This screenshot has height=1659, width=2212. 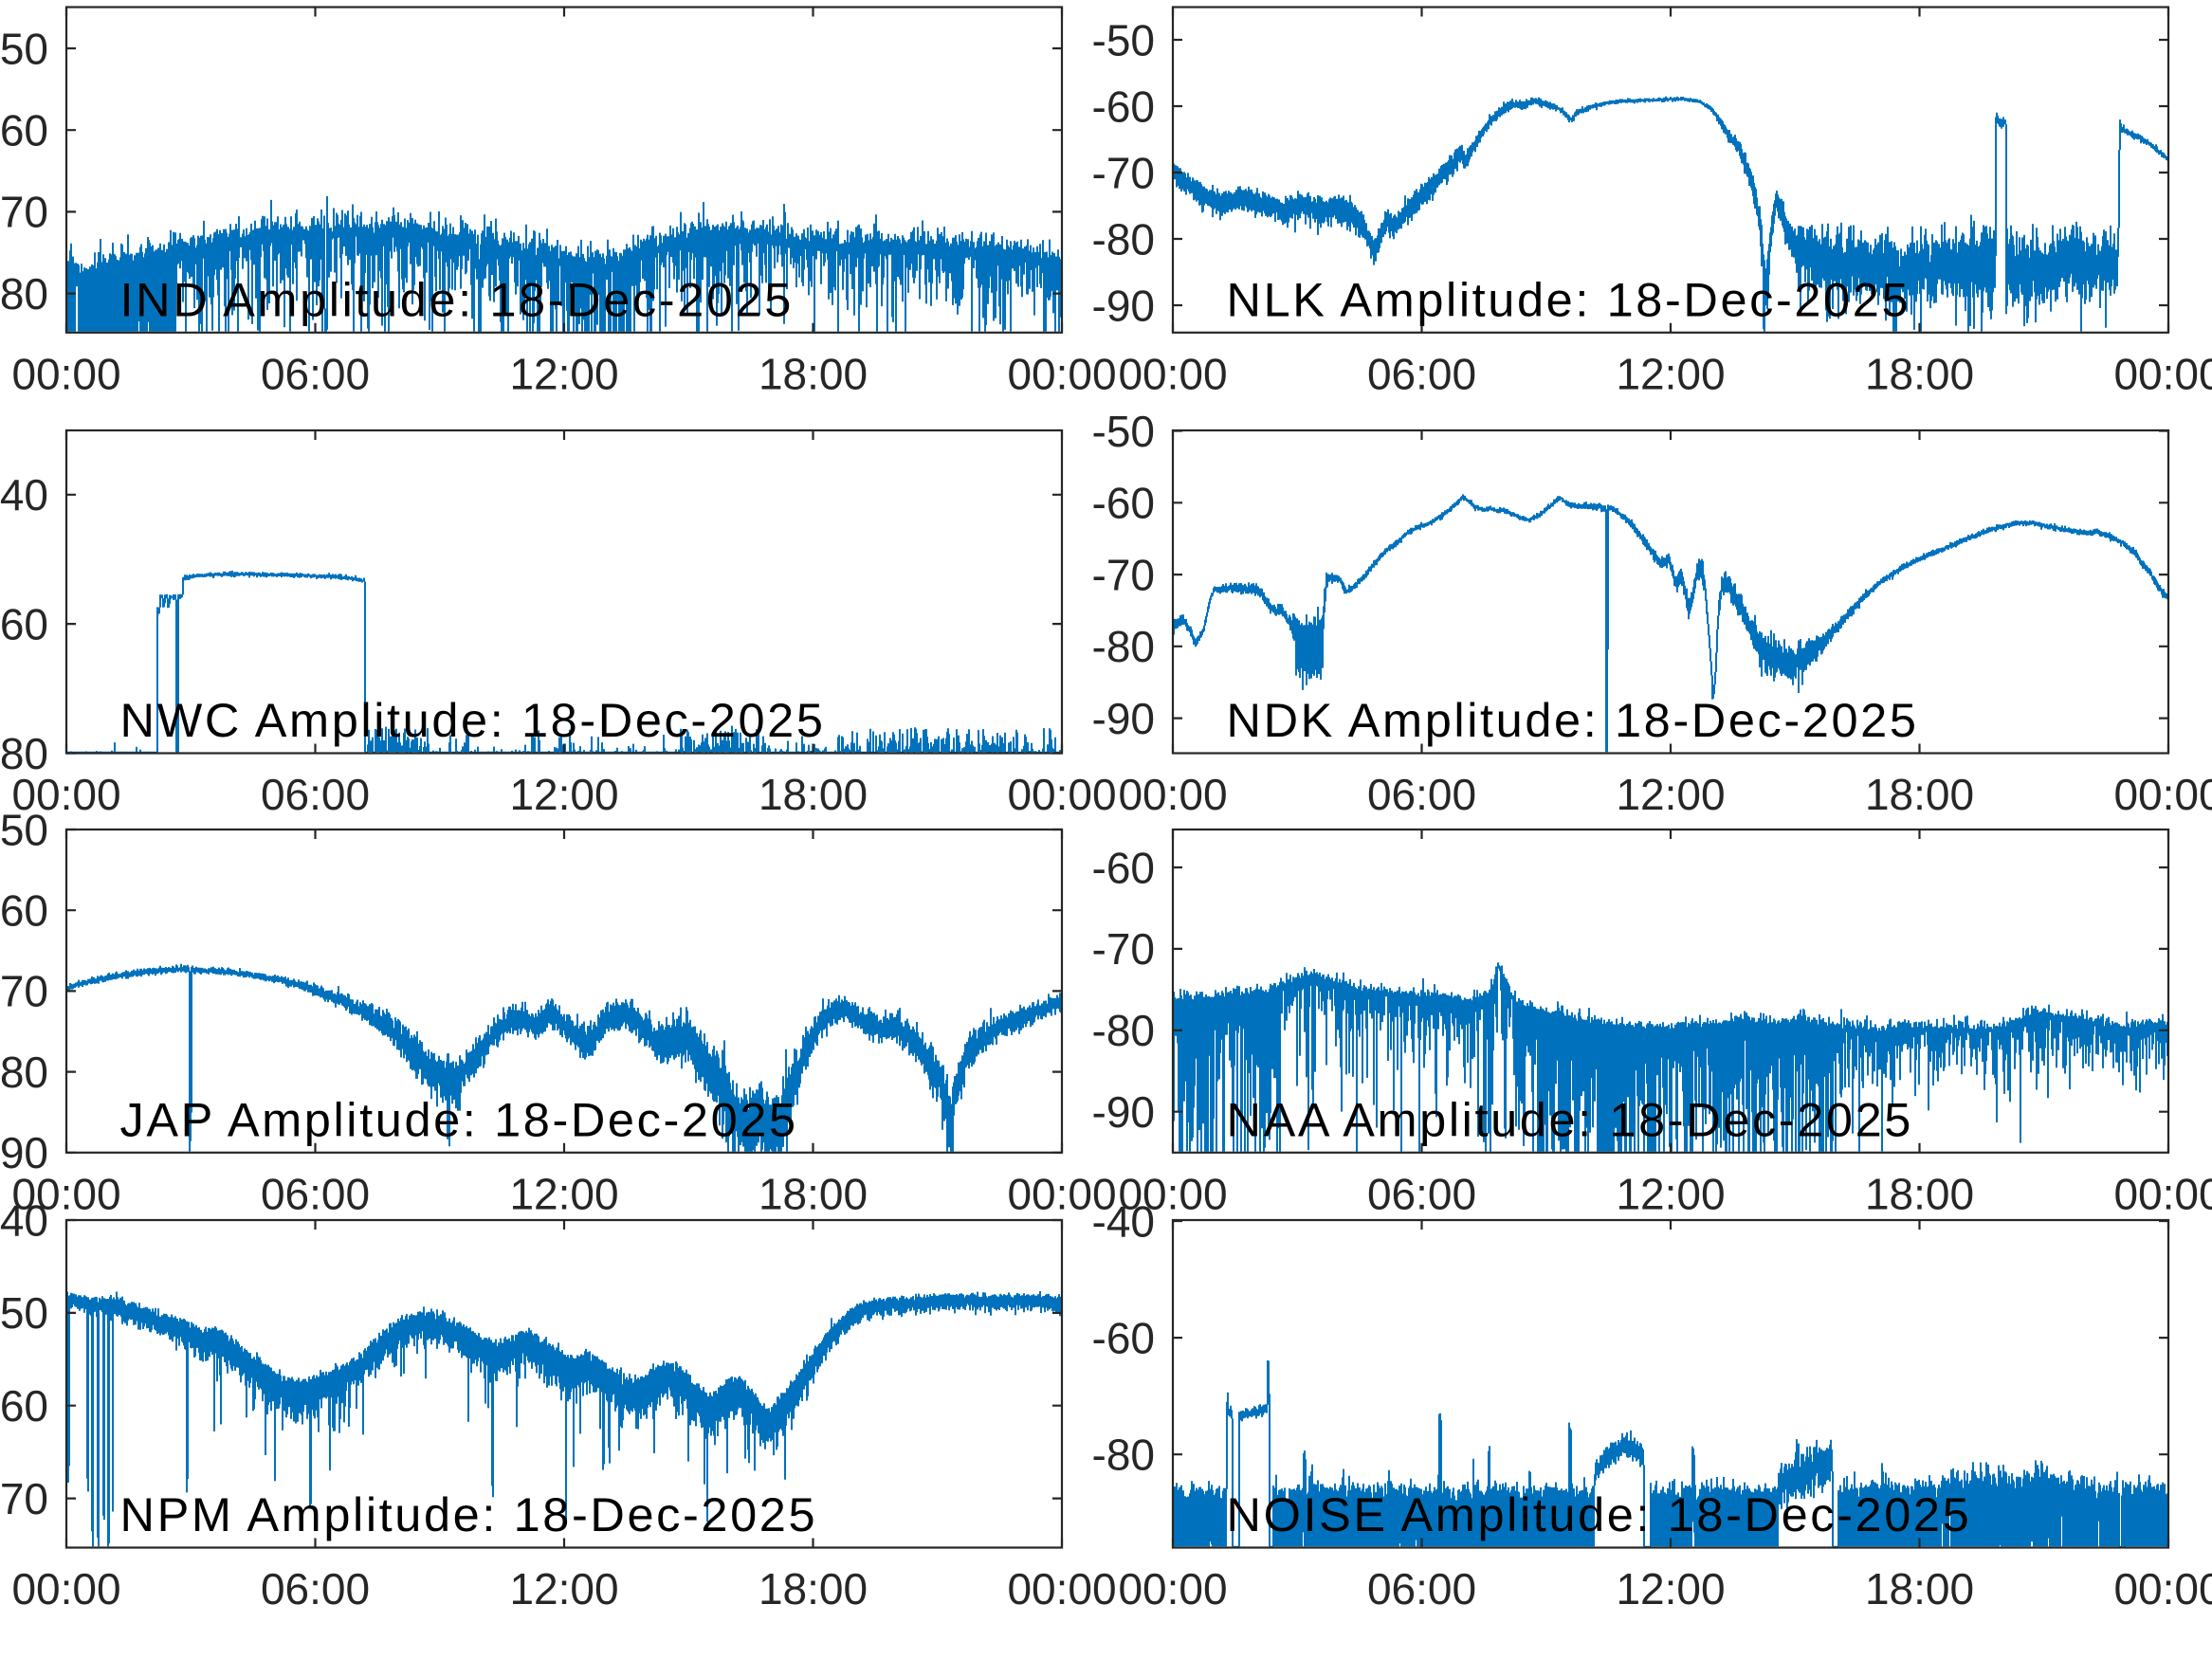 I want to click on svg-text: NLK Amplitude: 18-Dec-2025, so click(x=1569, y=299).